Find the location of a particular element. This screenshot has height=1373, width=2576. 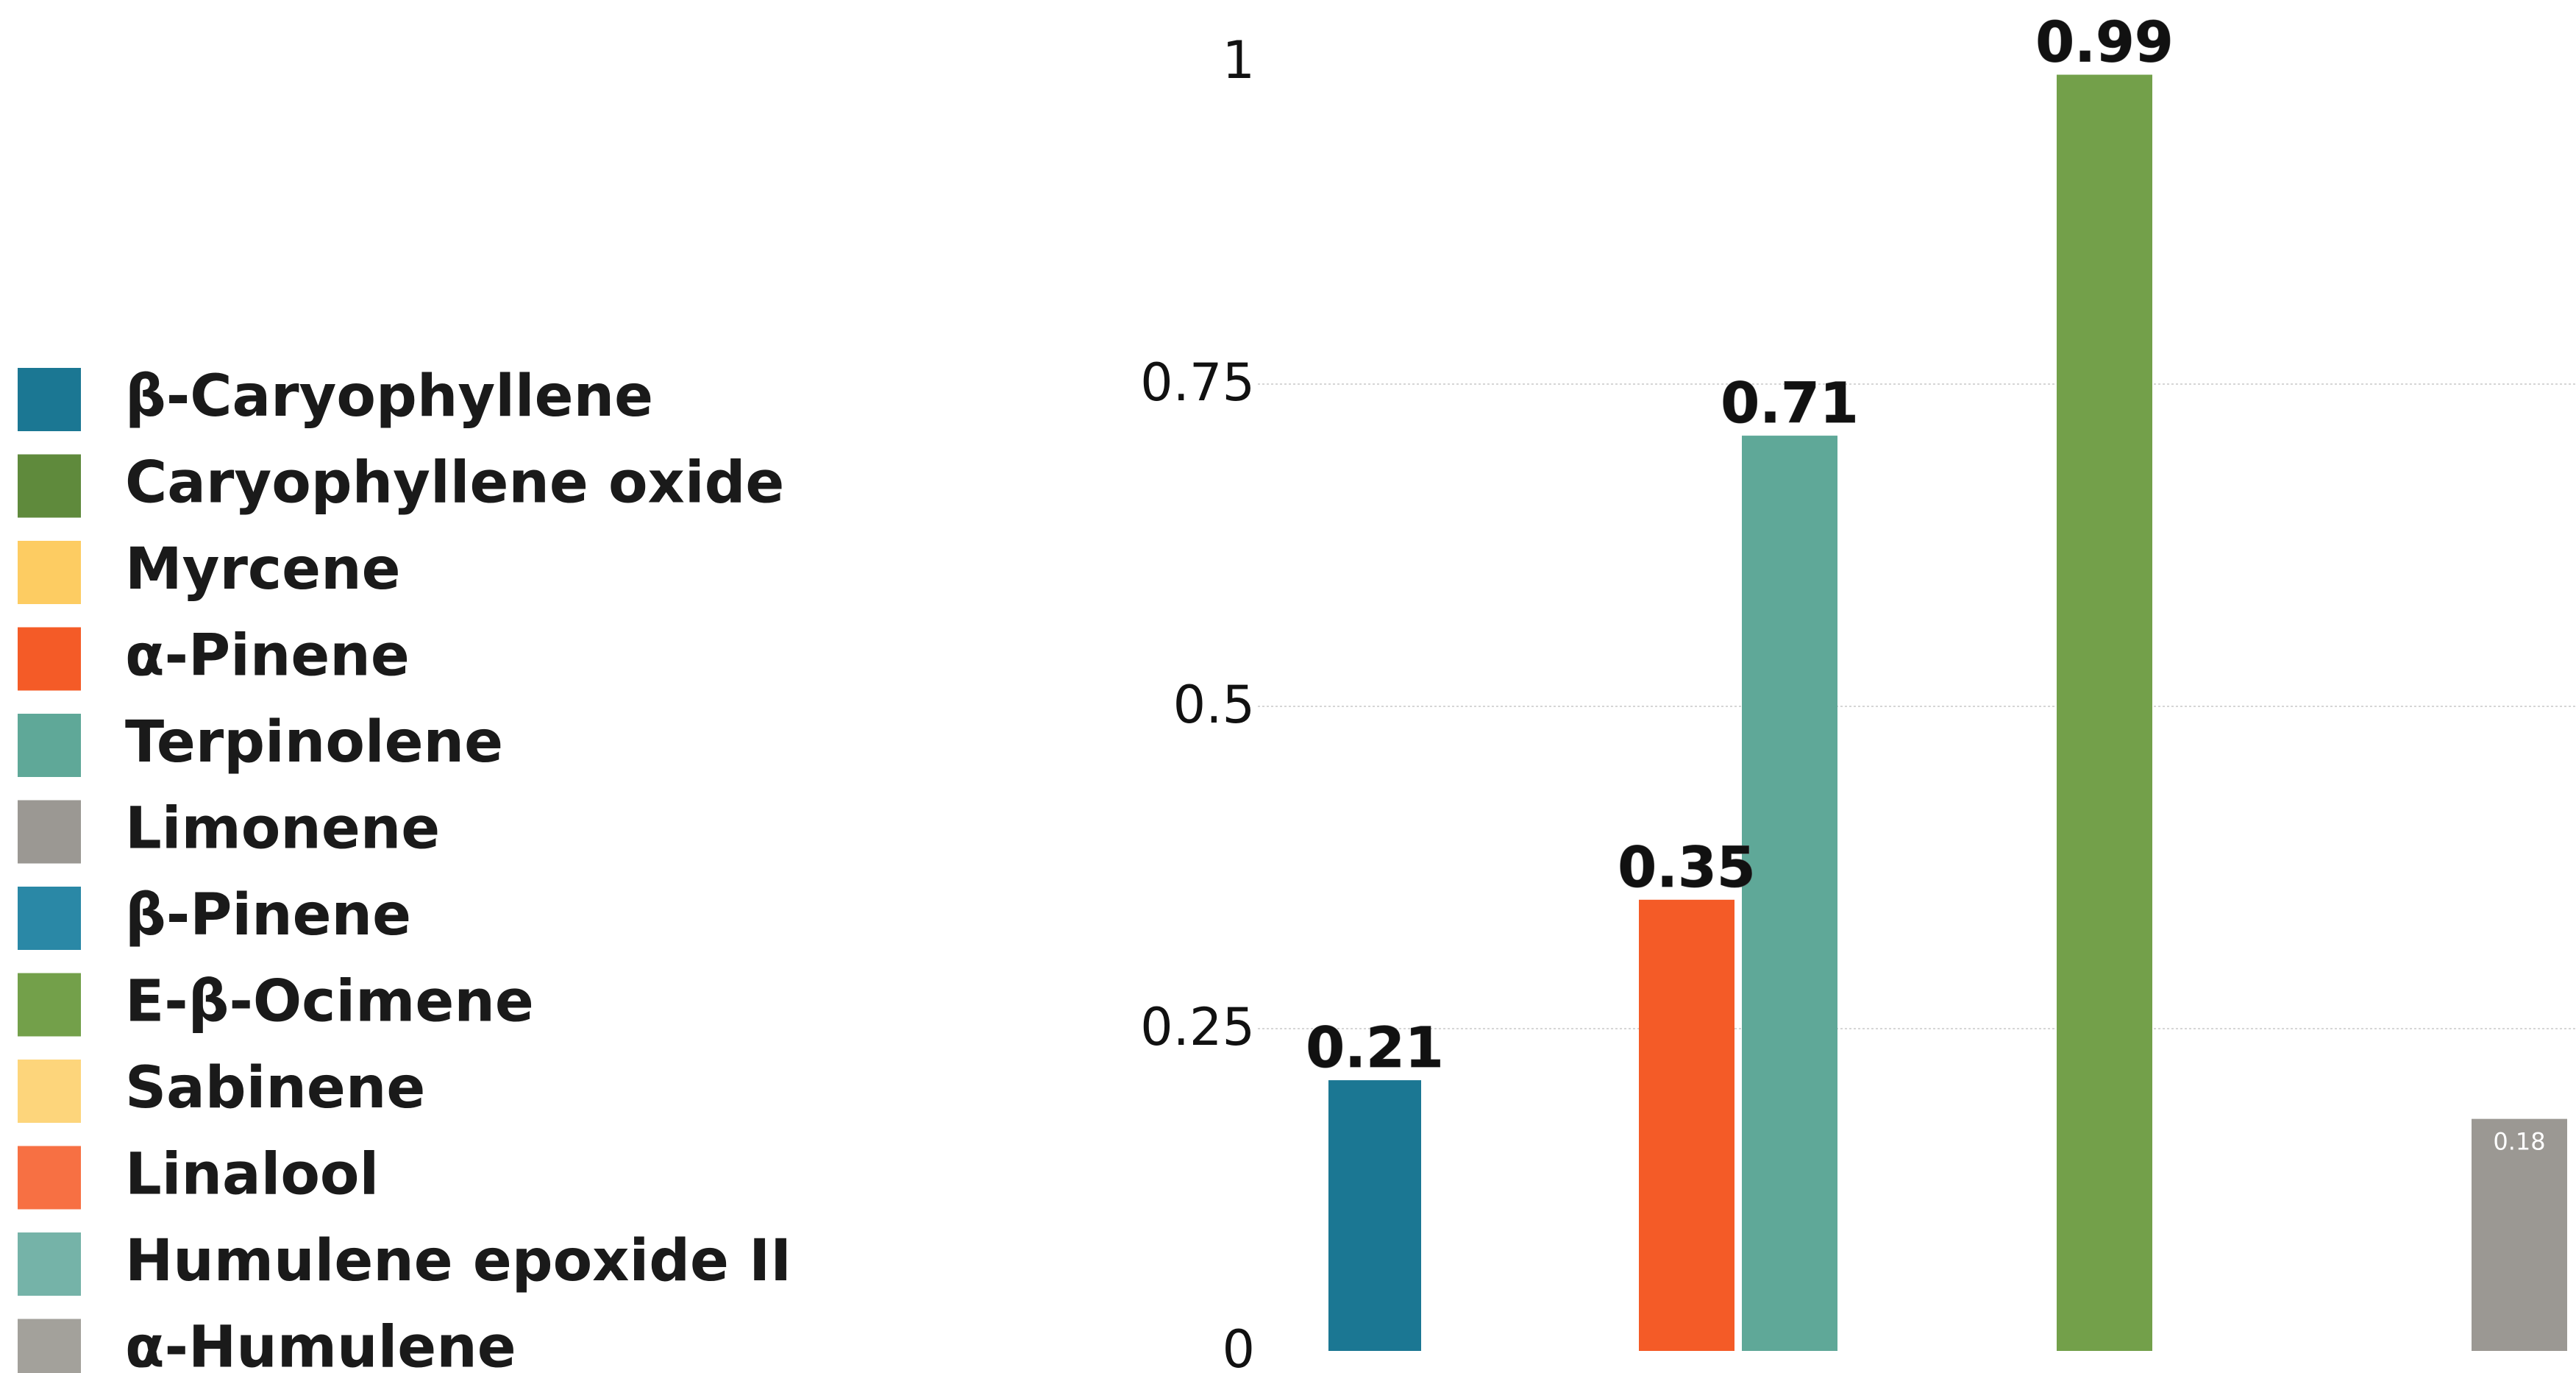

bar-value-label: 0.71 is located at coordinates (1790, 403).